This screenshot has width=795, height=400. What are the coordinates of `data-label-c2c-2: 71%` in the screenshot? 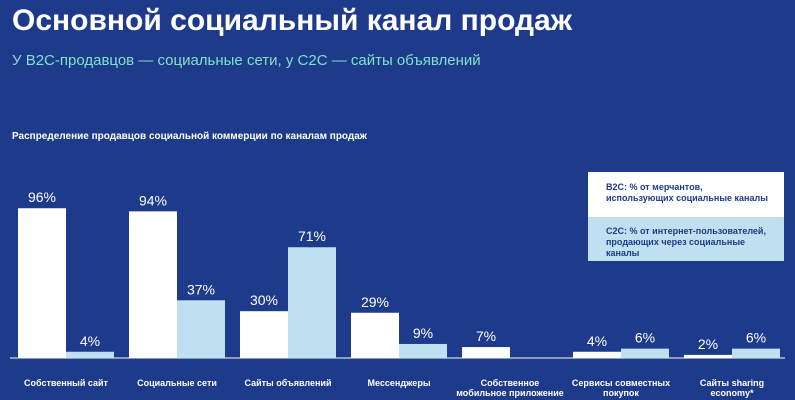 It's located at (312, 236).